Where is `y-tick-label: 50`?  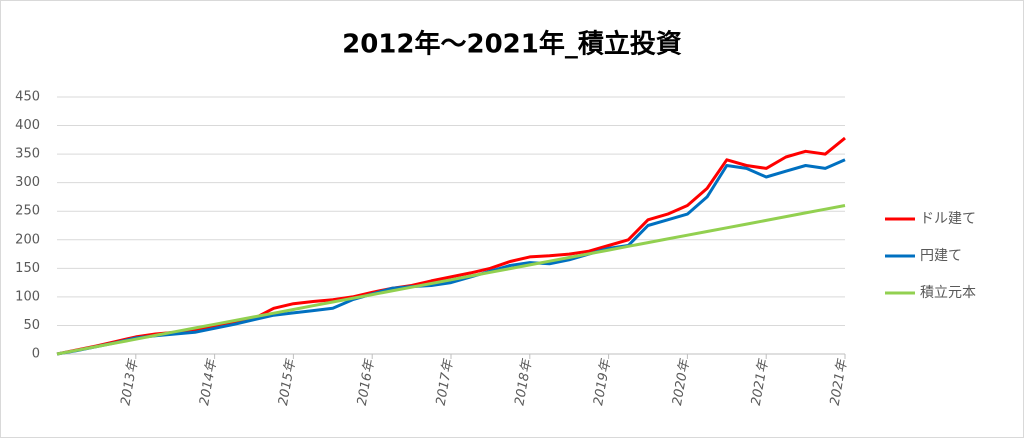
y-tick-label: 50 is located at coordinates (31, 325).